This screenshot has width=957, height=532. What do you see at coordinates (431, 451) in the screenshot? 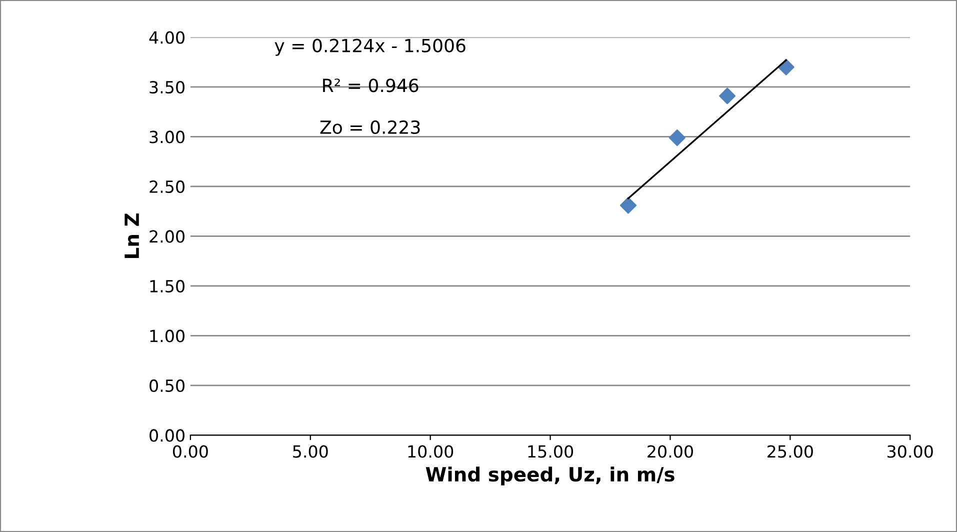
I see `x-tick-label: 10.00` at bounding box center [431, 451].